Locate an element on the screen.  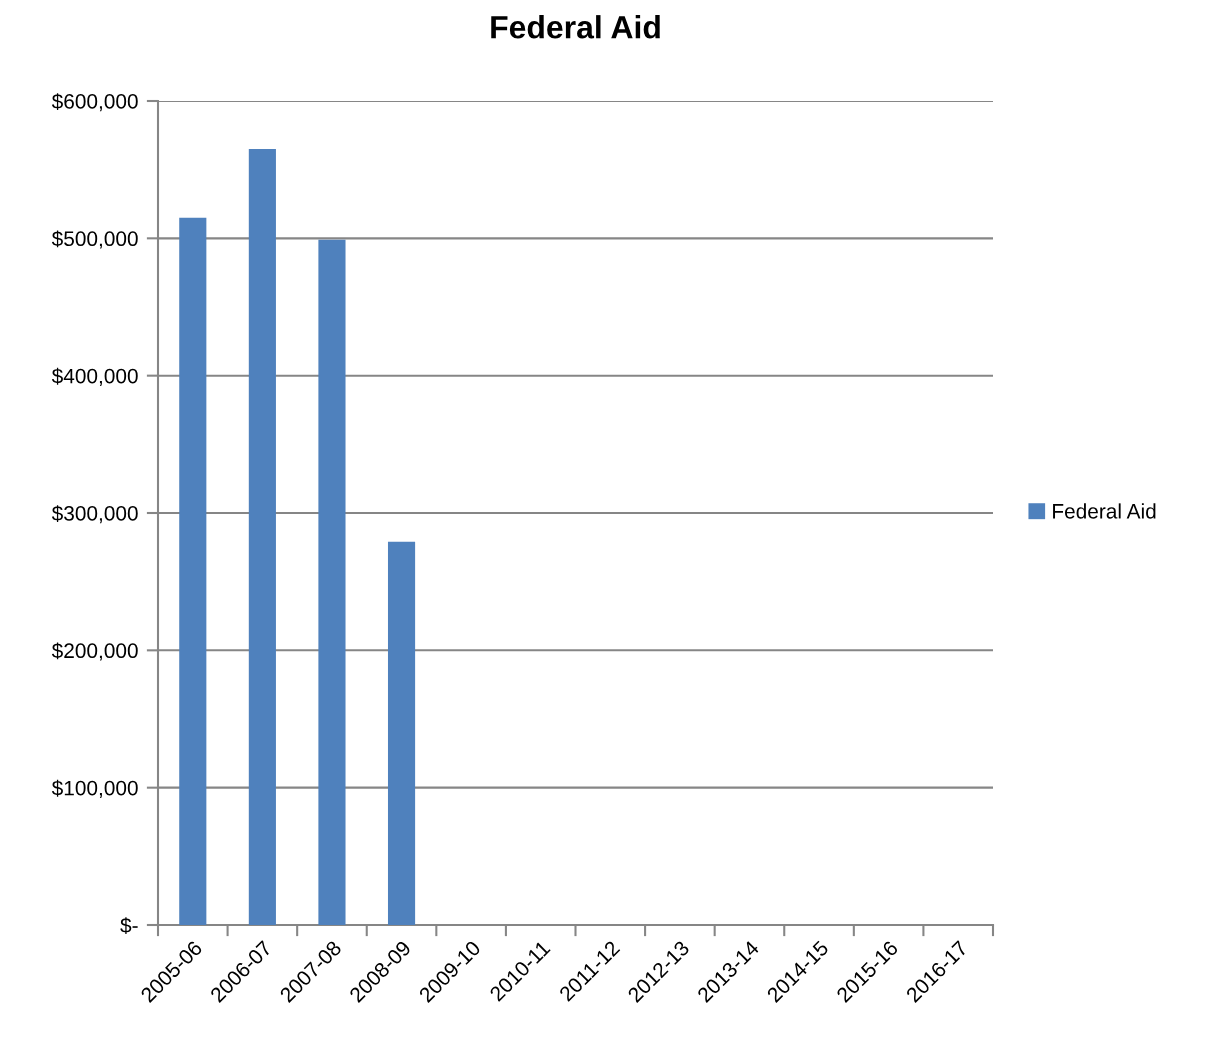
y-tick-label: $400,000 is located at coordinates (94, 376).